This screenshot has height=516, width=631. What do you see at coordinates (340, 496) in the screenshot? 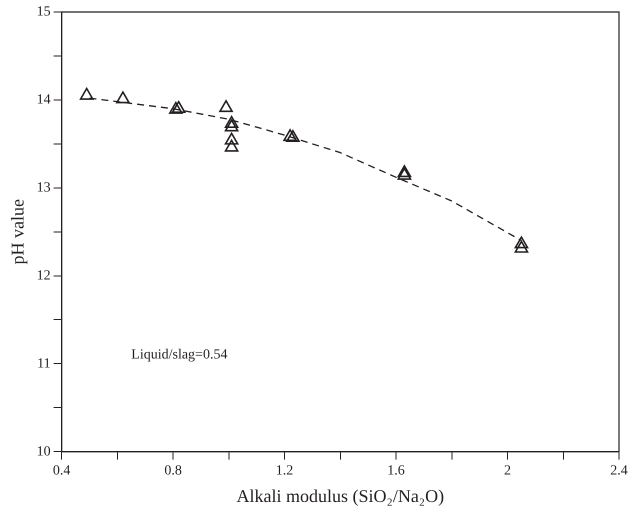
I see `x-axis-title: Alkali modulus (SiO₂/Na₂O)` at bounding box center [340, 496].